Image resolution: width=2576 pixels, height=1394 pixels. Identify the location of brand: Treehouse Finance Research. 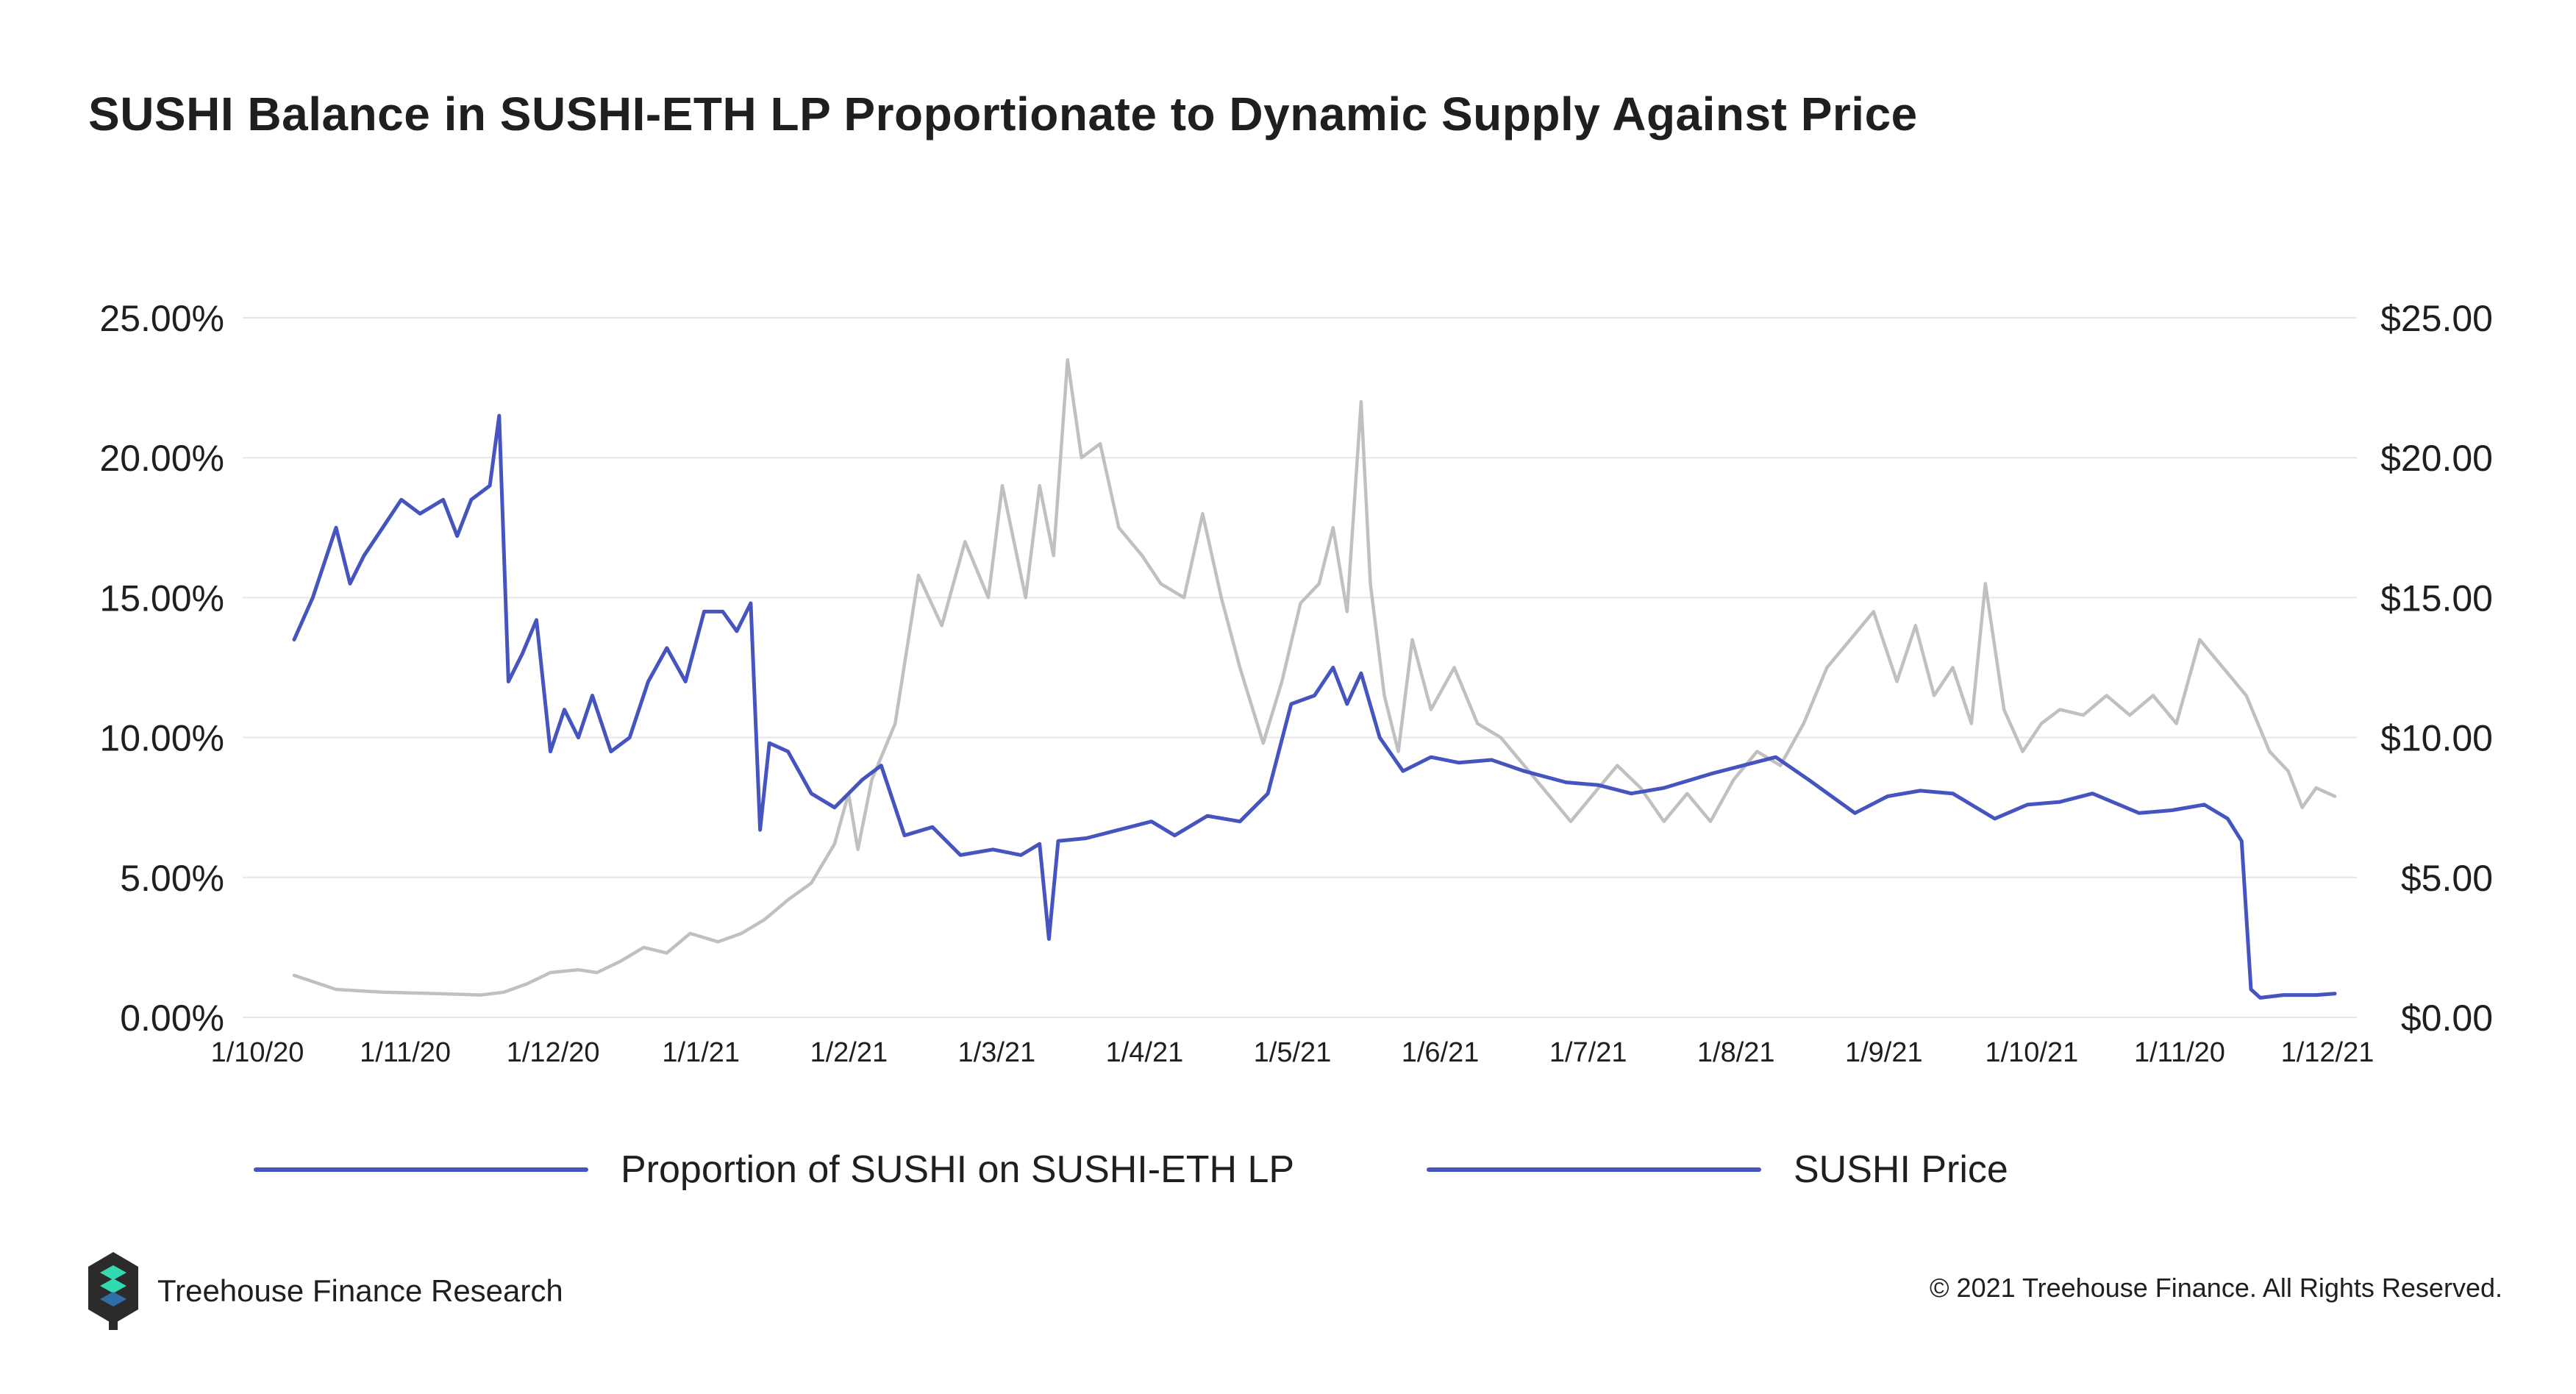
(325, 1291).